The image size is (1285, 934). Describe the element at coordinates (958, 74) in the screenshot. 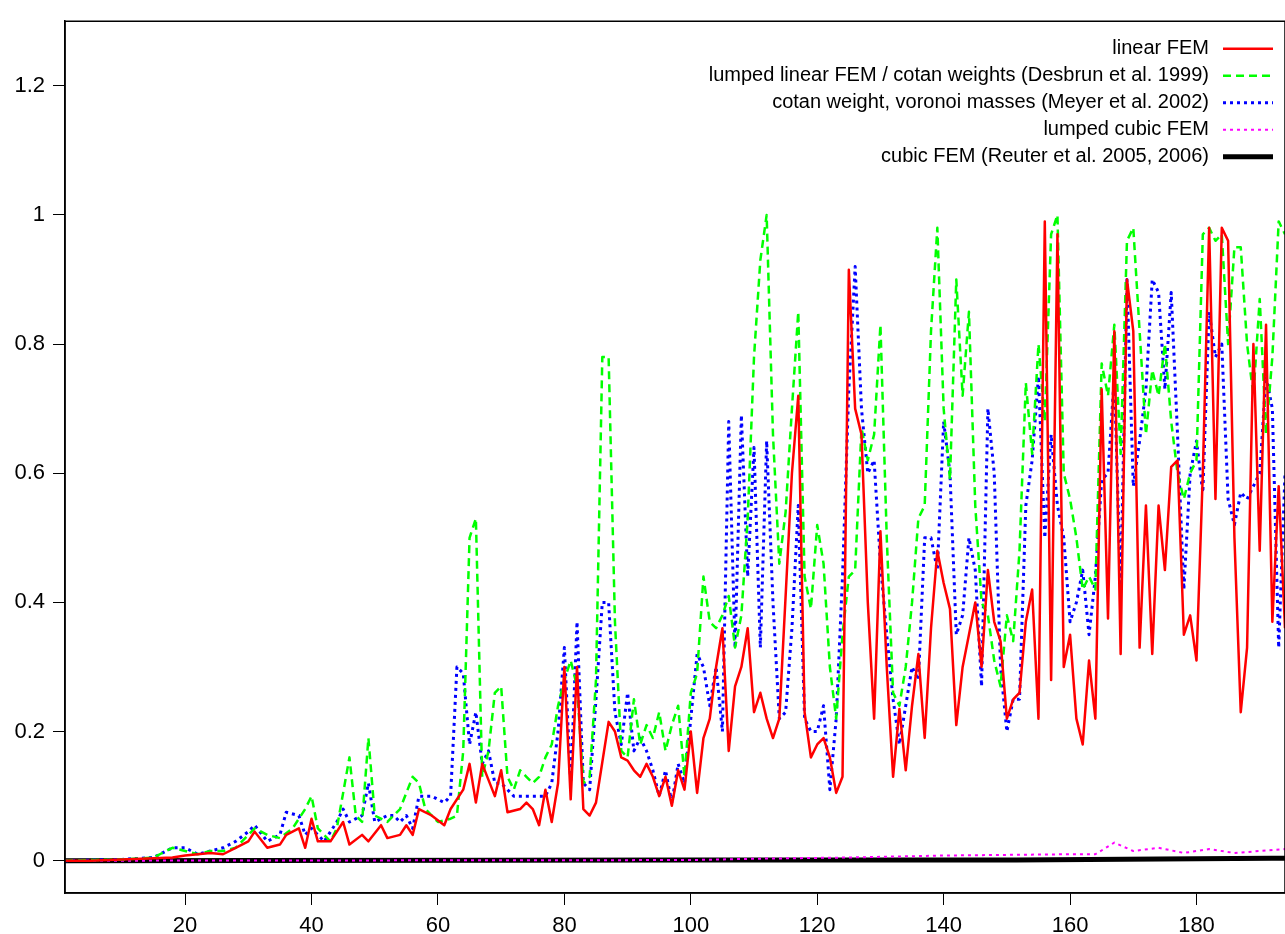

I see `legend-label: lumped linear FEM / cotan weights (Desbrun et al. 1999)` at that location.